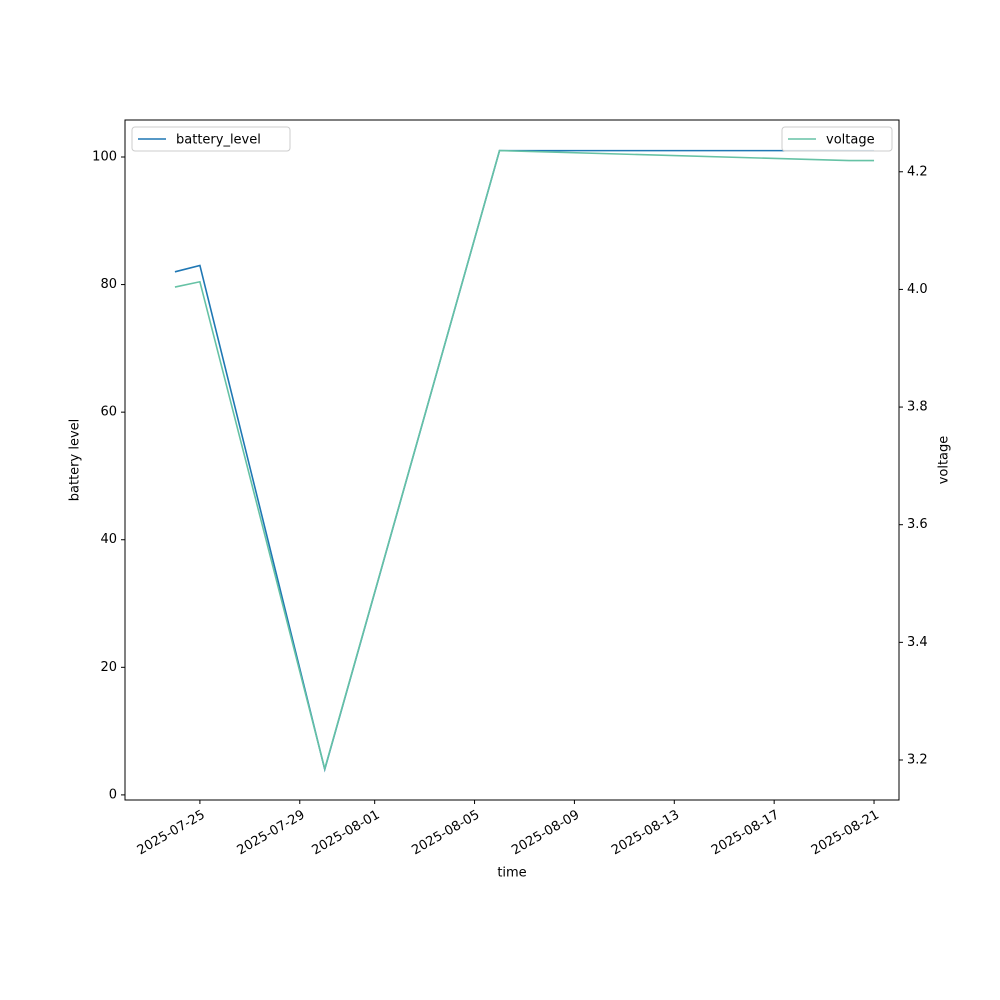 The image size is (1000, 1000). What do you see at coordinates (108, 412) in the screenshot?
I see `y-tick-label: 60` at bounding box center [108, 412].